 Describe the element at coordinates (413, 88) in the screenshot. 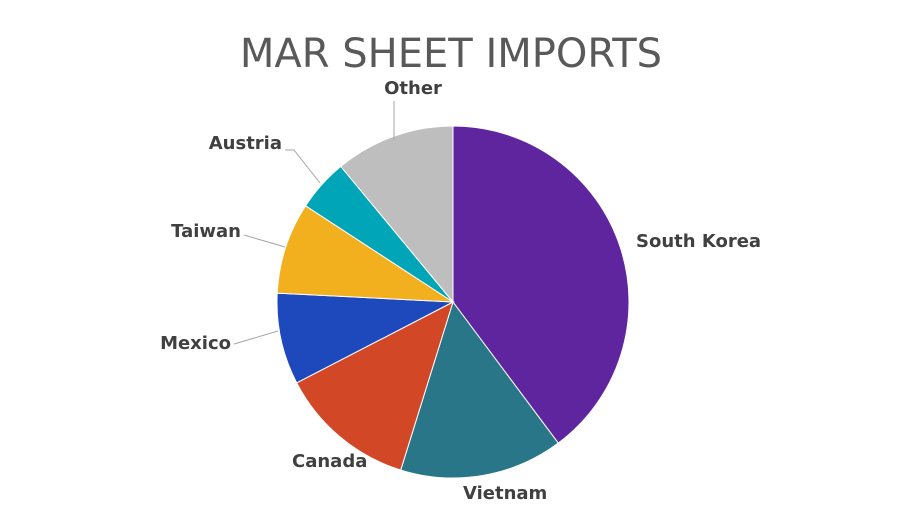

I see `data-label: Other` at that location.